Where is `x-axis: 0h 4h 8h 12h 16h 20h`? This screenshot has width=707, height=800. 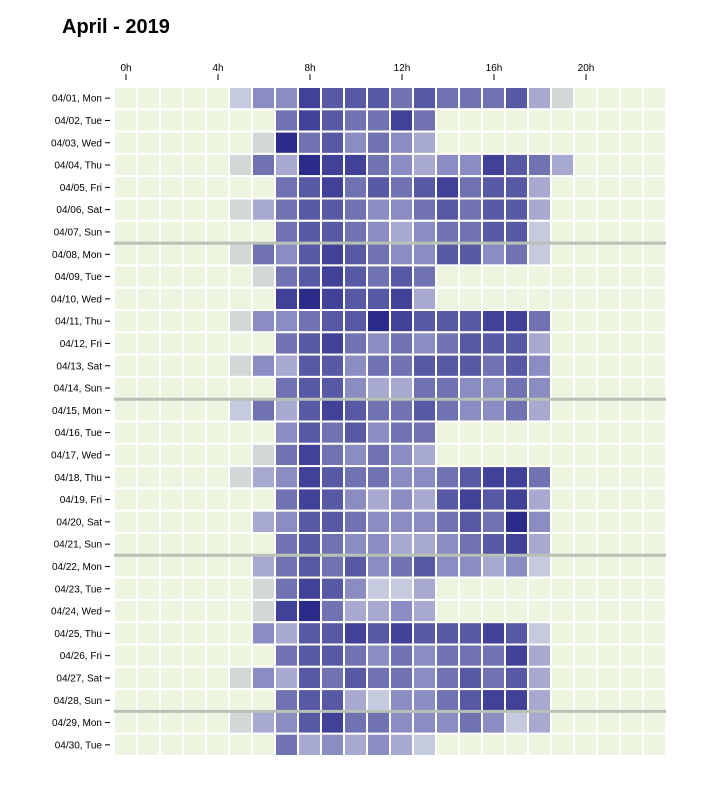 x-axis: 0h 4h 8h 12h 16h 20h is located at coordinates (357, 71).